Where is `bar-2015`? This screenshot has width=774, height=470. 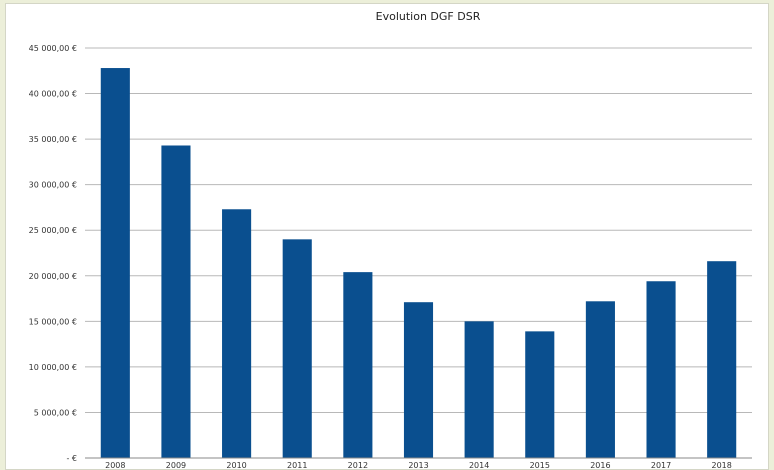 bar-2015 is located at coordinates (540, 394).